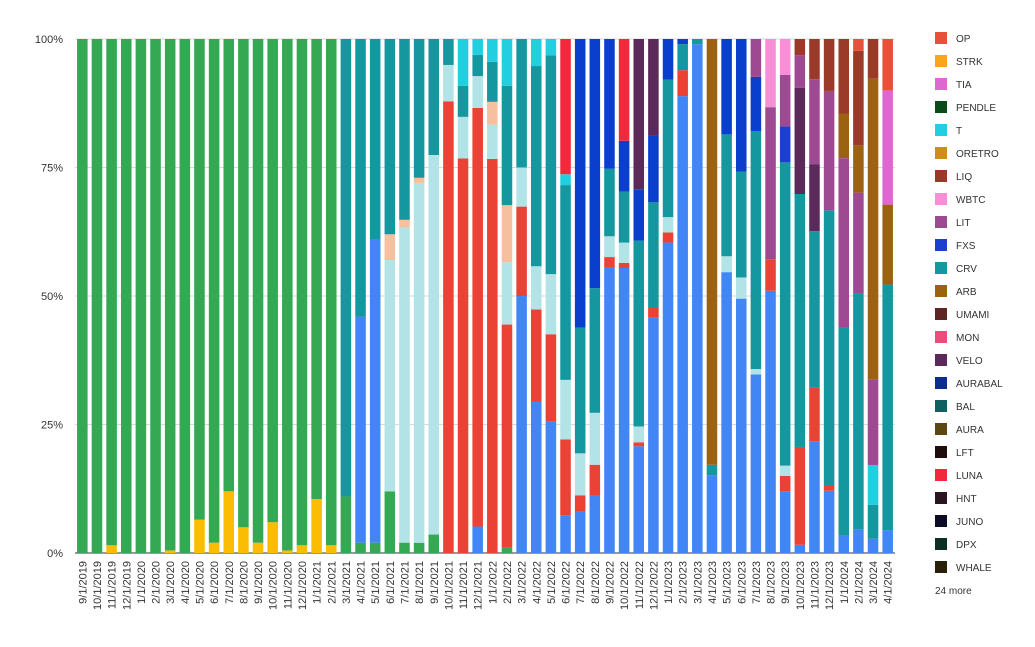 Image resolution: width=1035 pixels, height=647 pixels. What do you see at coordinates (845, 582) in the screenshot?
I see `x-tick-label: 1/1/2024` at bounding box center [845, 582].